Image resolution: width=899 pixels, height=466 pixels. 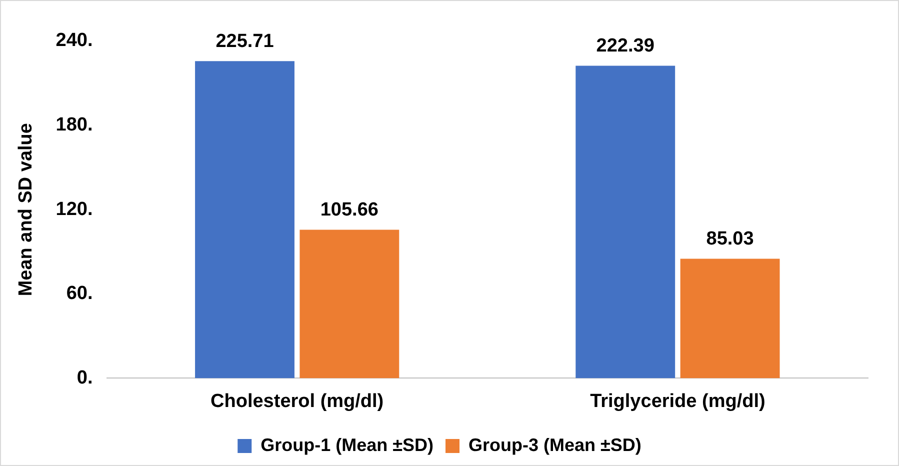 I want to click on y-tick-label: 0., so click(x=84, y=377).